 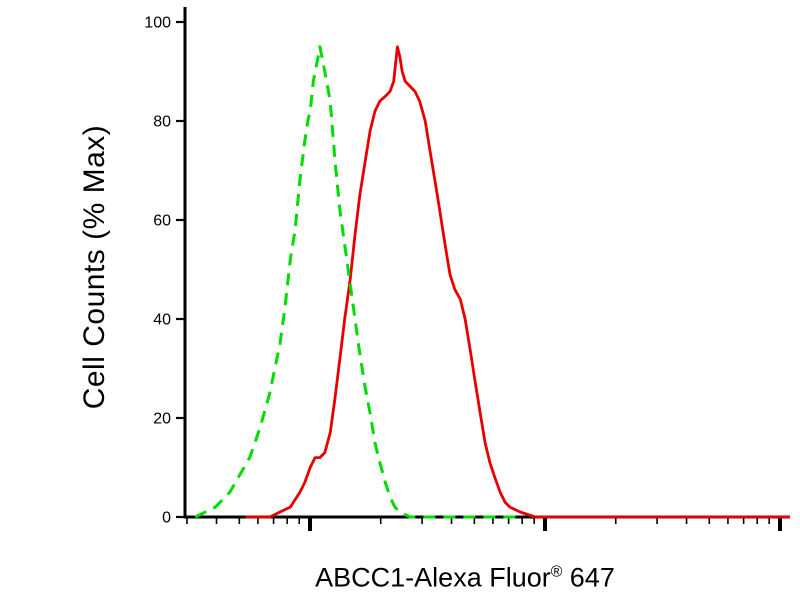 I want to click on y-tick-label: 40, so click(x=162, y=320).